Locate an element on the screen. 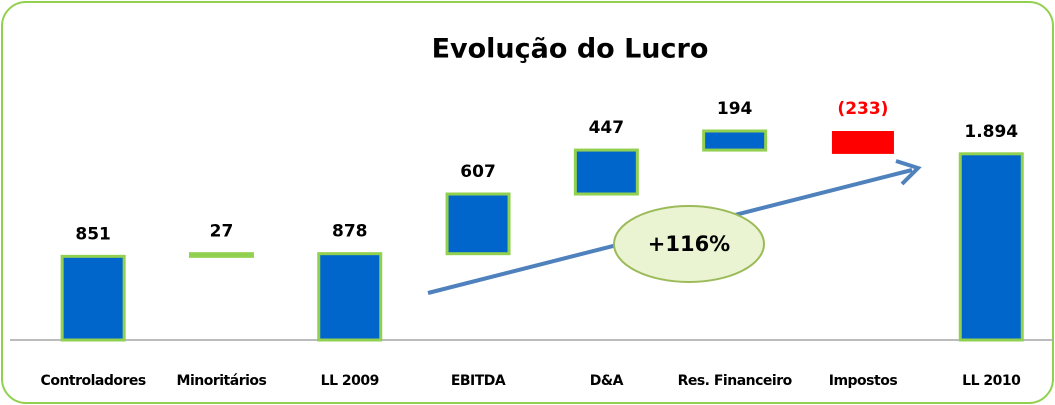  x-tick-label: Impostos is located at coordinates (863, 381).